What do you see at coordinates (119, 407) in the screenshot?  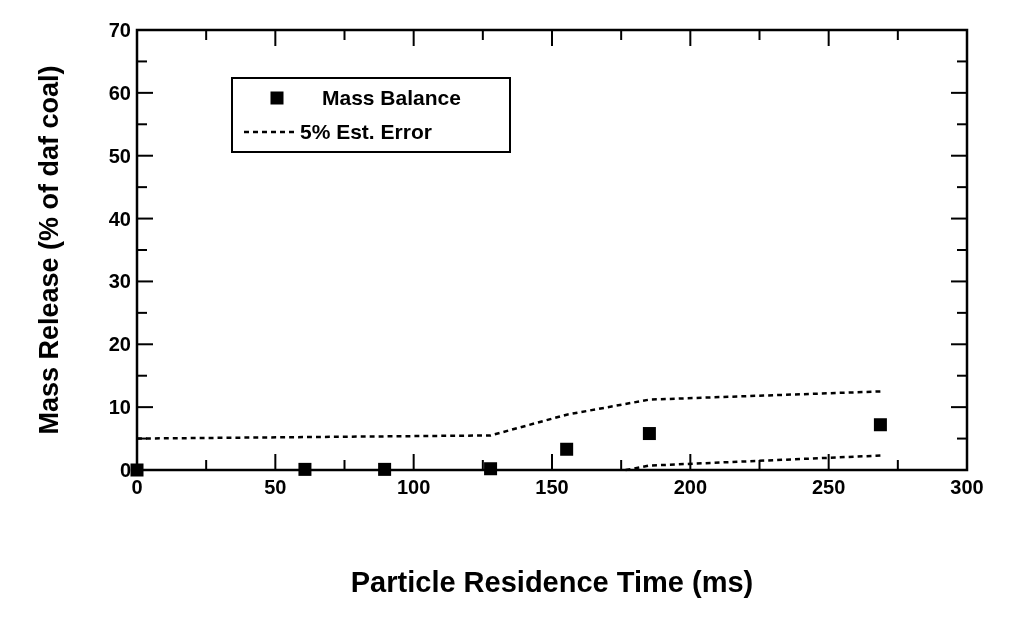 I see `y-tick-label: 10` at bounding box center [119, 407].